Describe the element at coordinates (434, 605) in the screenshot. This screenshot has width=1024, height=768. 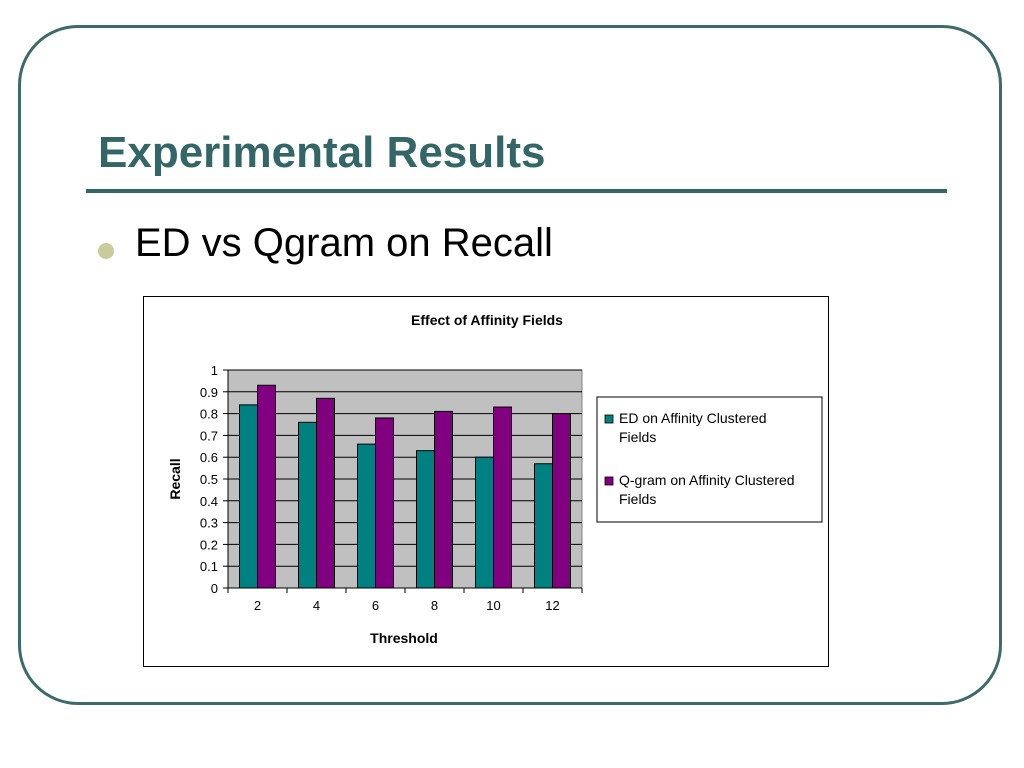
I see `x-tick-label: 8` at that location.